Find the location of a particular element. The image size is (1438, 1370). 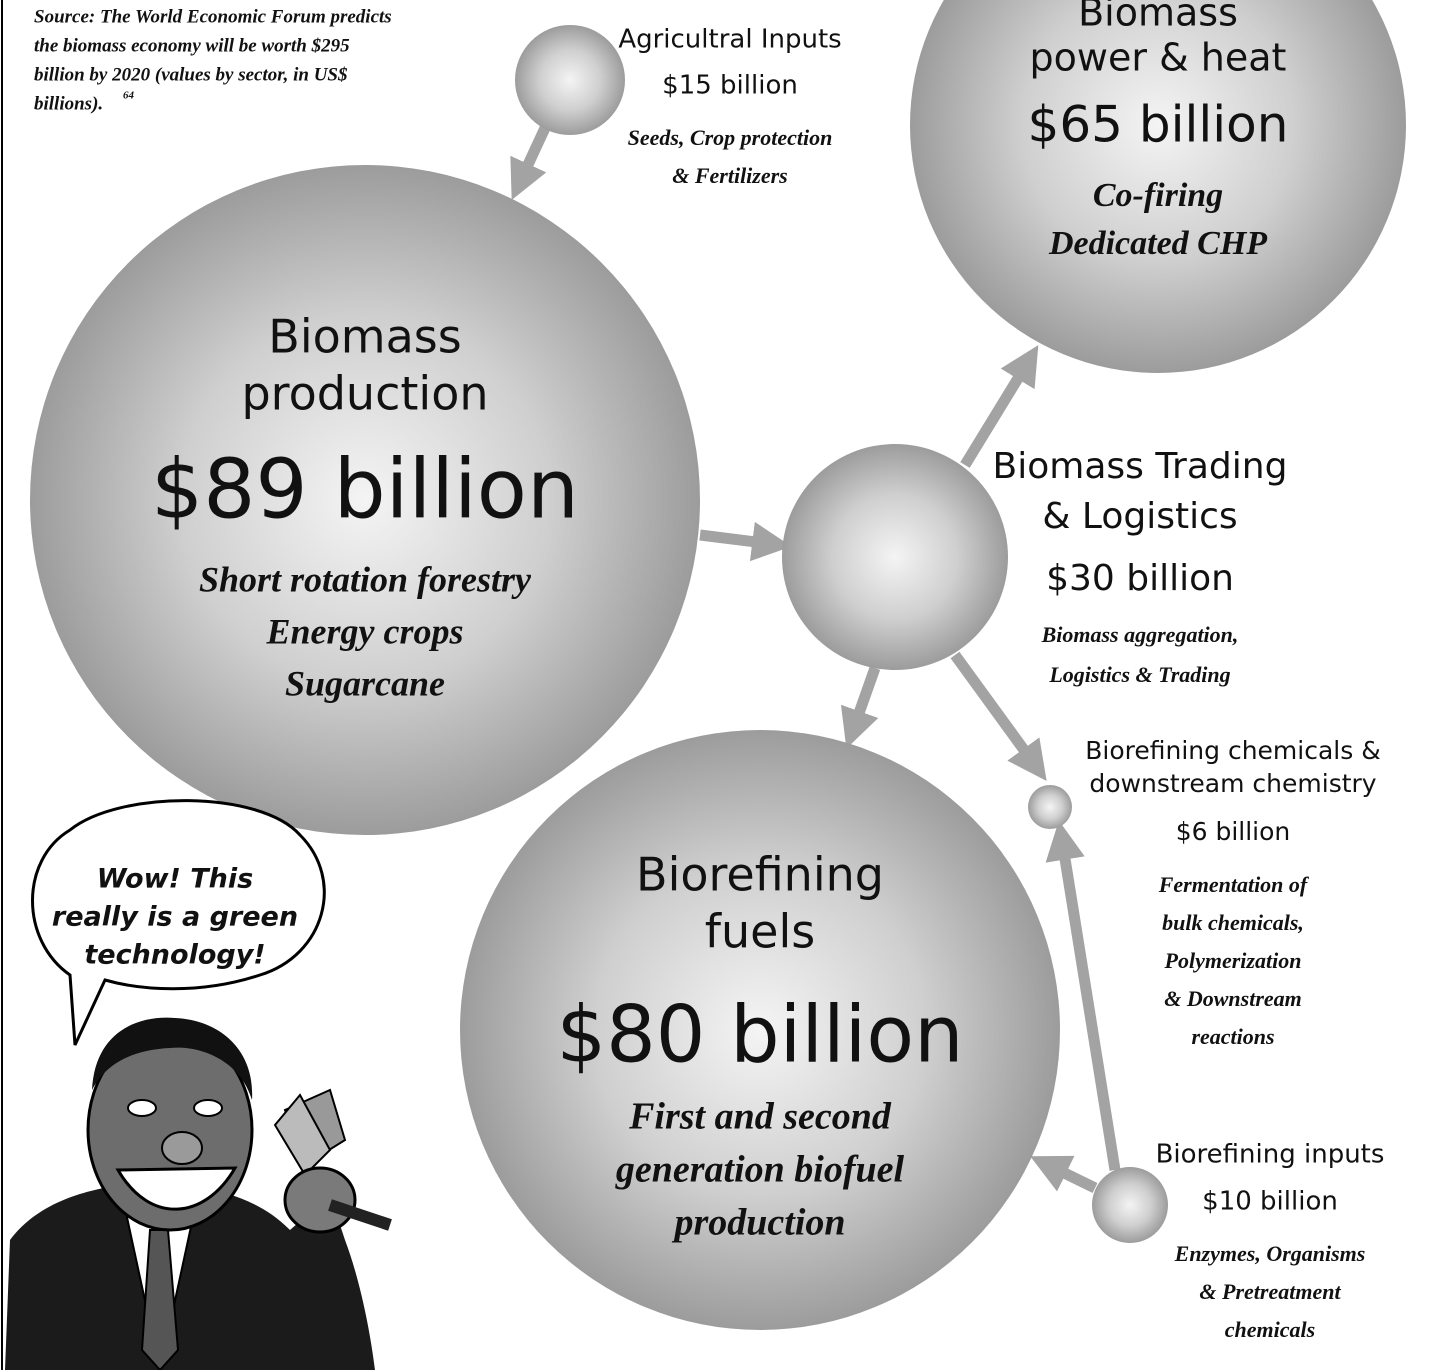

node-value: $80 billion is located at coordinates (759, 1035).